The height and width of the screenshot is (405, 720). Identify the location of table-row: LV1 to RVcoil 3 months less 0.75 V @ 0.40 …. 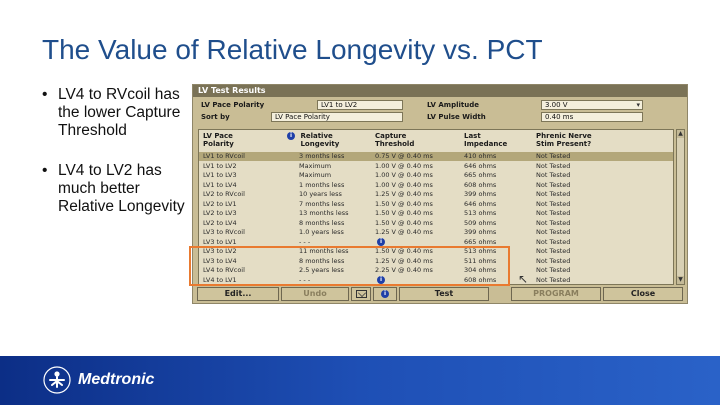
(436, 156).